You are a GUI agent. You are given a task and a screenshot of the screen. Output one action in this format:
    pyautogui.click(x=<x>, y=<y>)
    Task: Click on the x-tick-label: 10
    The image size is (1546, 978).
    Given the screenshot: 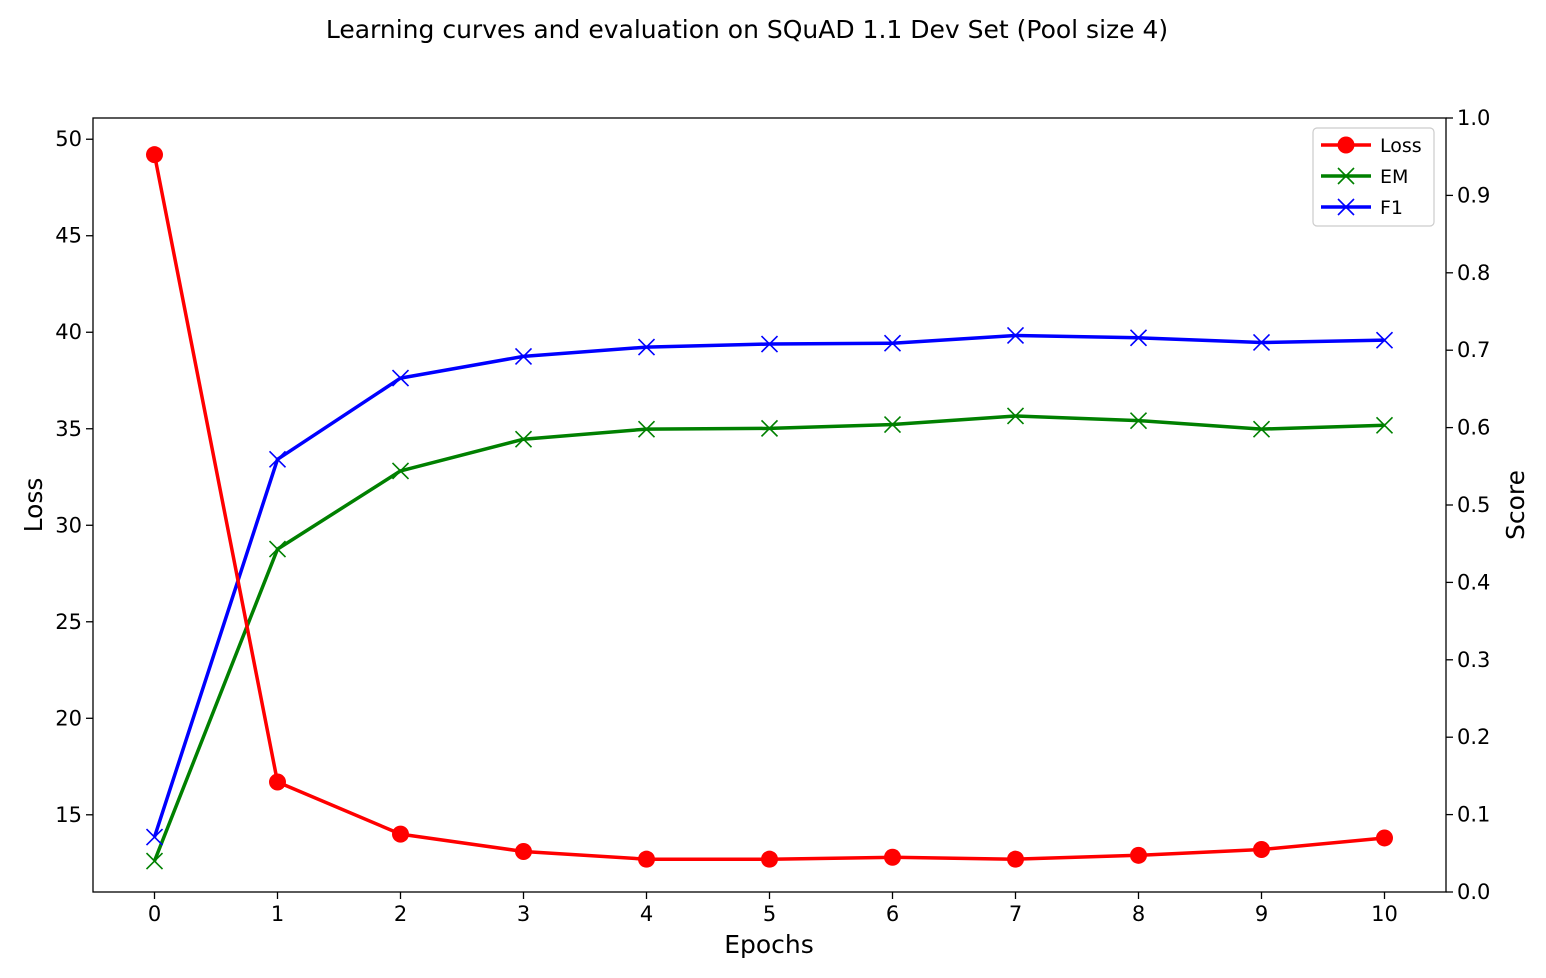 What is the action you would take?
    pyautogui.click(x=1384, y=914)
    